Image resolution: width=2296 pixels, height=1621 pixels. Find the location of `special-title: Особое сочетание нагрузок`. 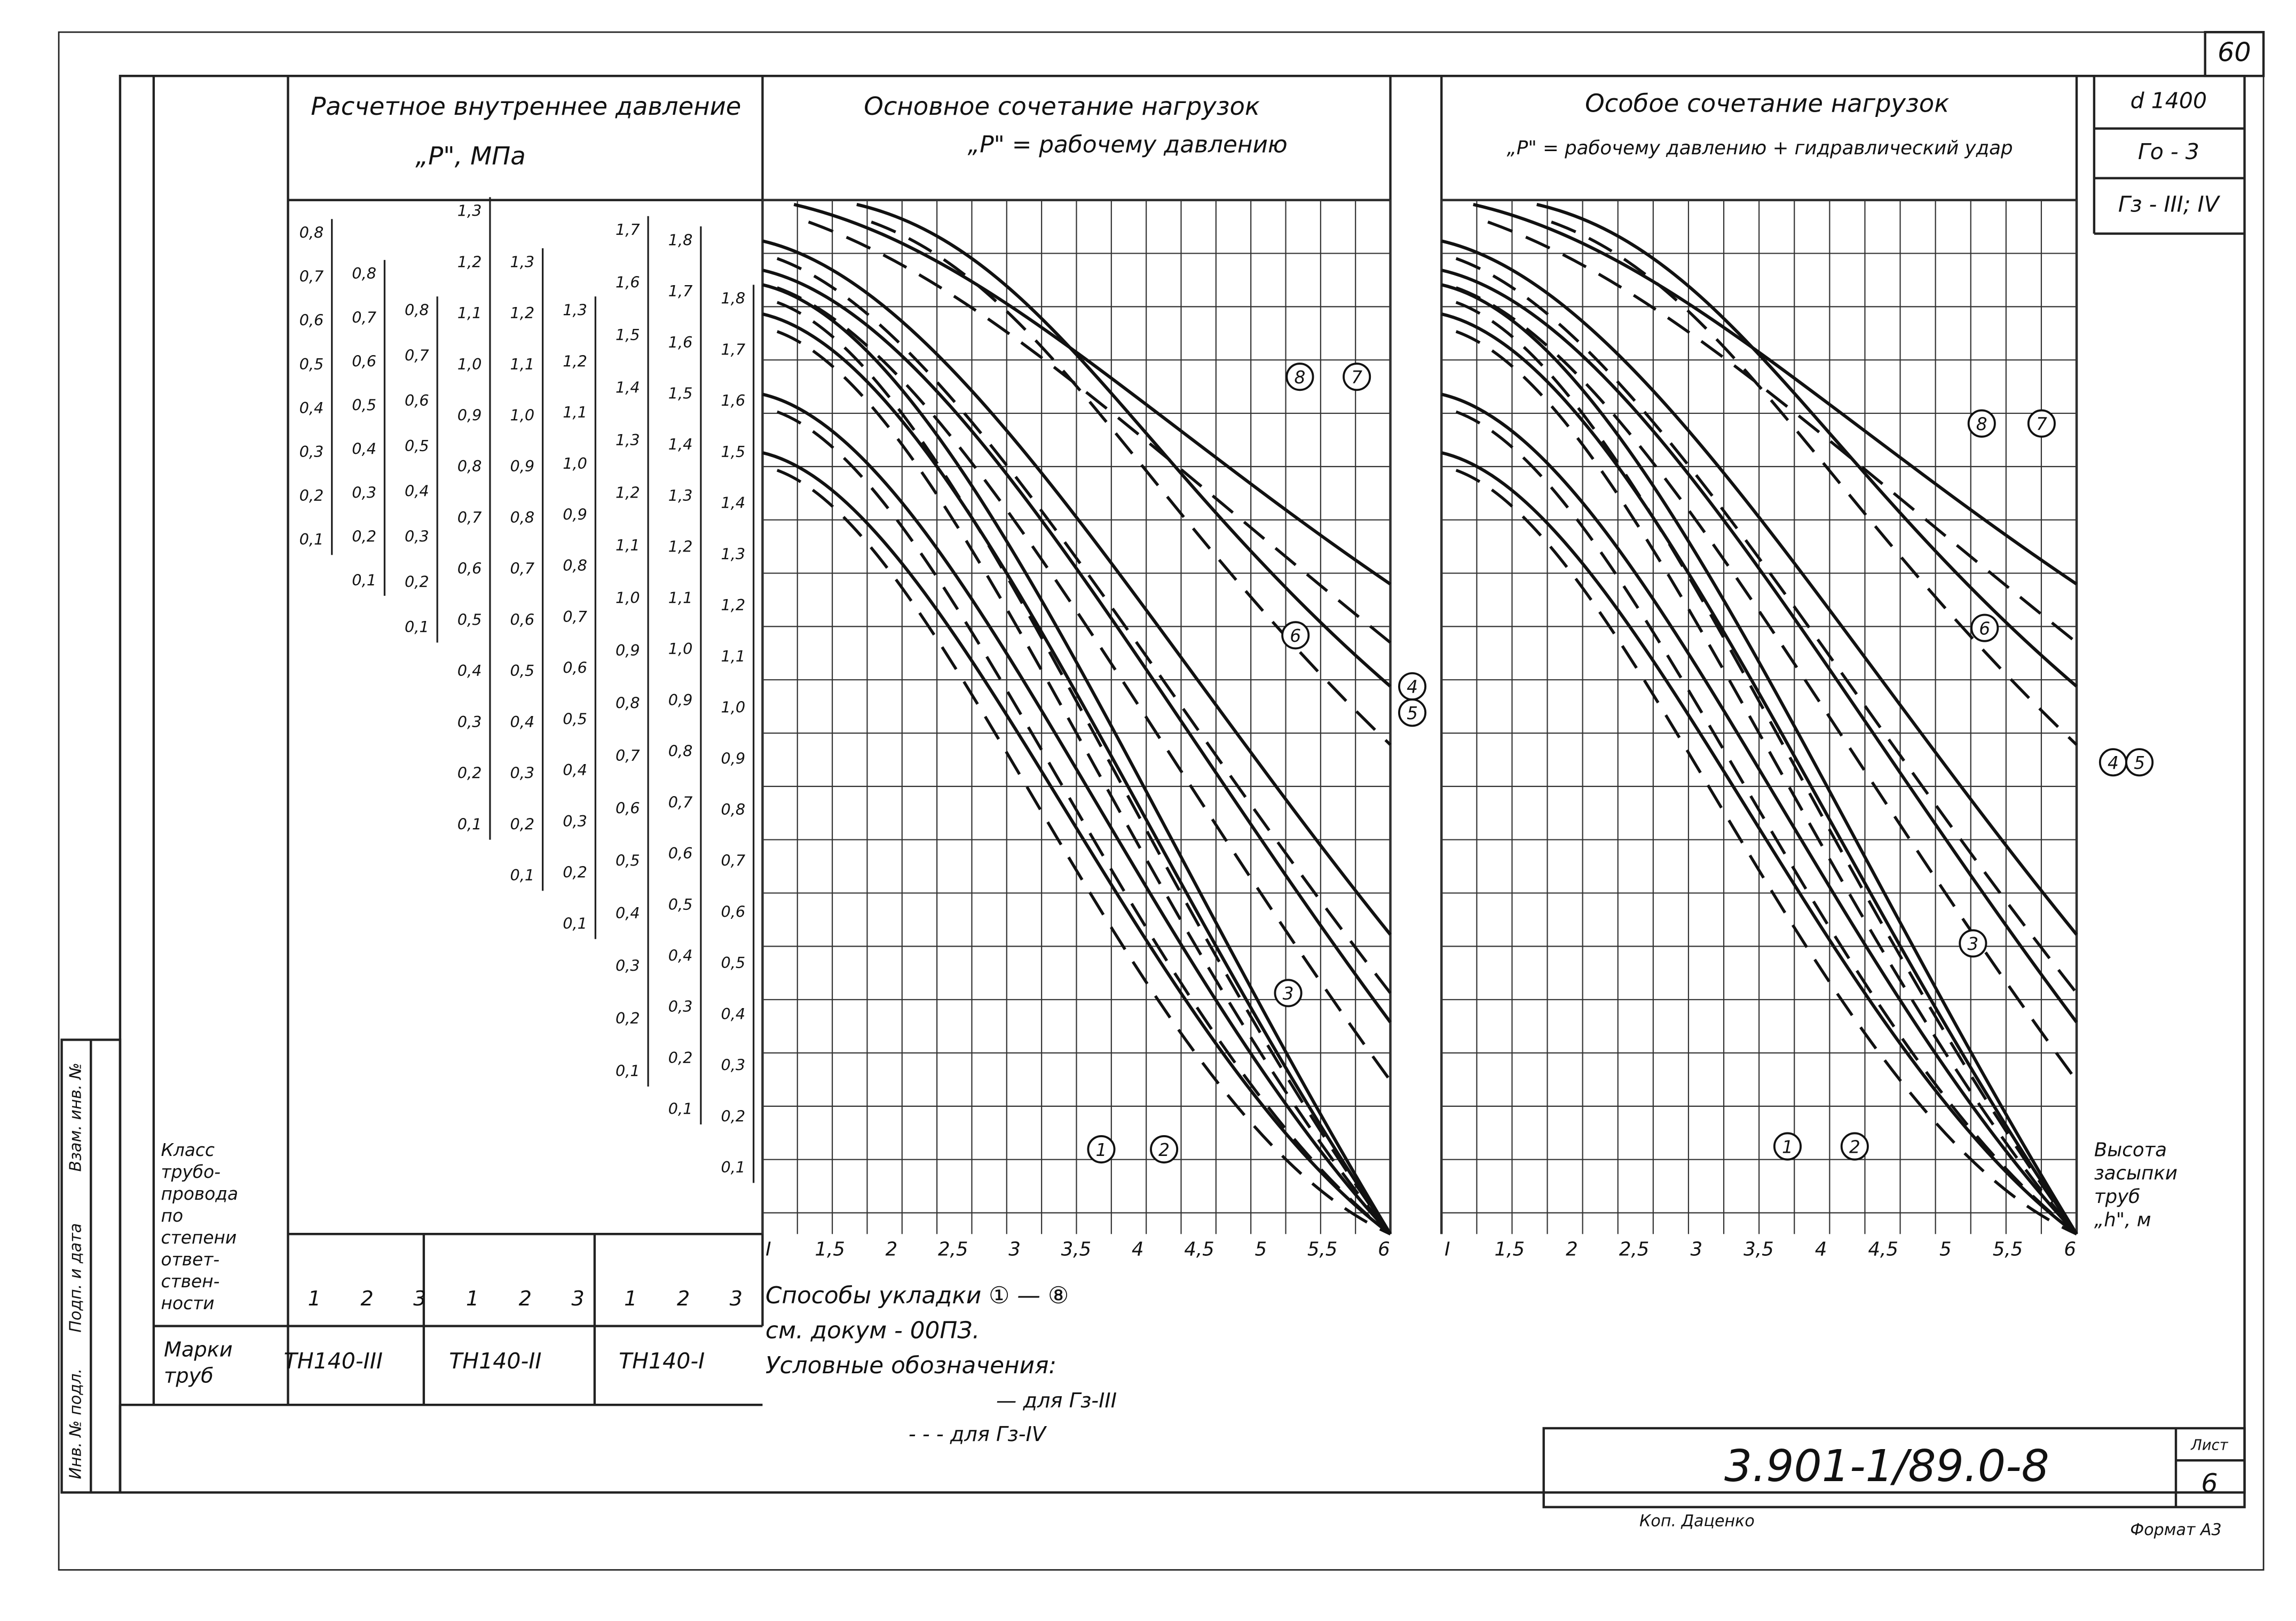

special-title: Особое сочетание нагрузок is located at coordinates (1767, 103).